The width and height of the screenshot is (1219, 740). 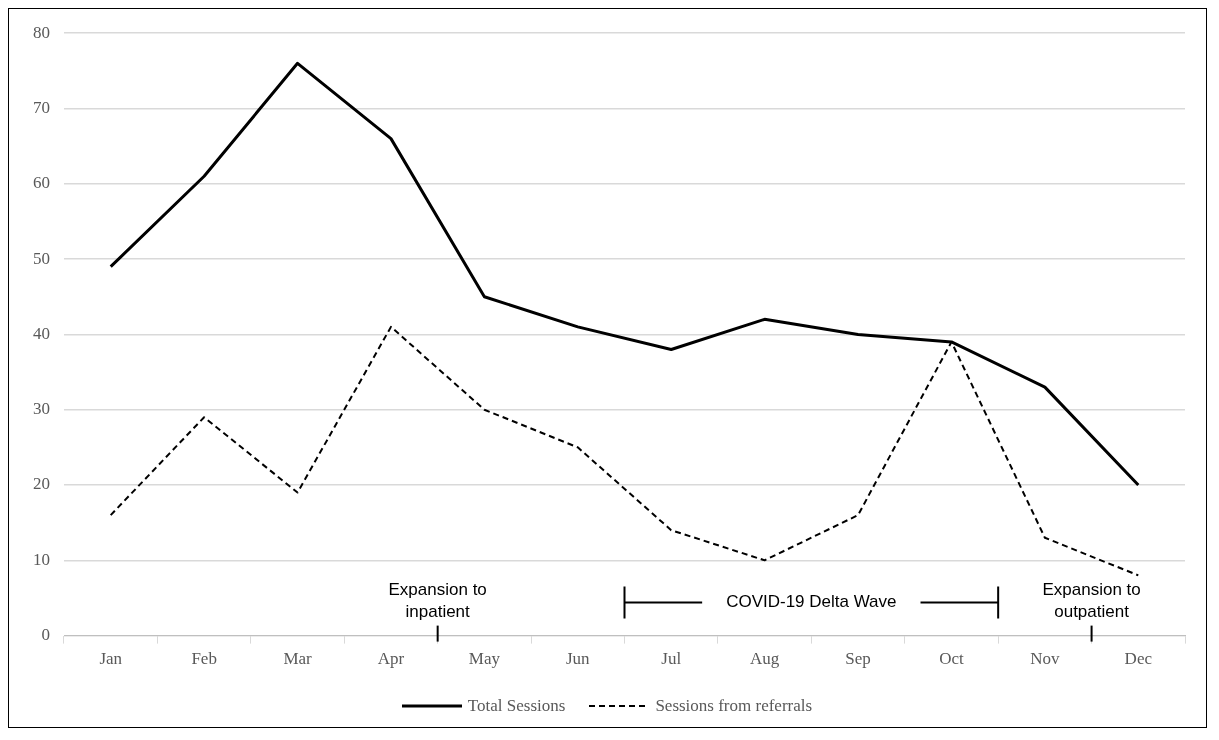 What do you see at coordinates (41, 333) in the screenshot?
I see `y-tick-label: 40` at bounding box center [41, 333].